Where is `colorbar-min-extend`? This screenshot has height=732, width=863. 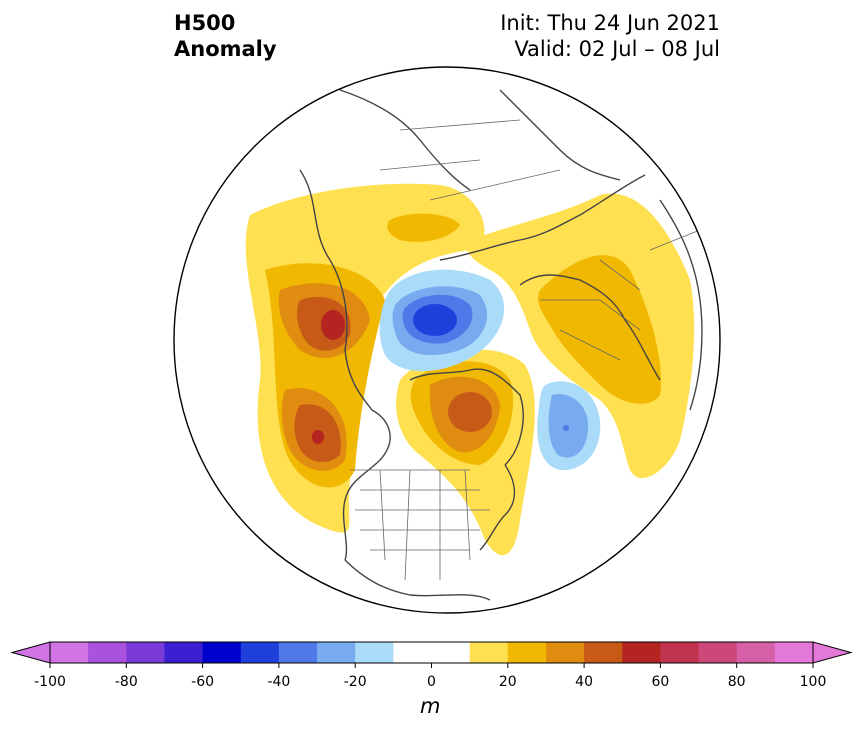 colorbar-min-extend is located at coordinates (30, 652).